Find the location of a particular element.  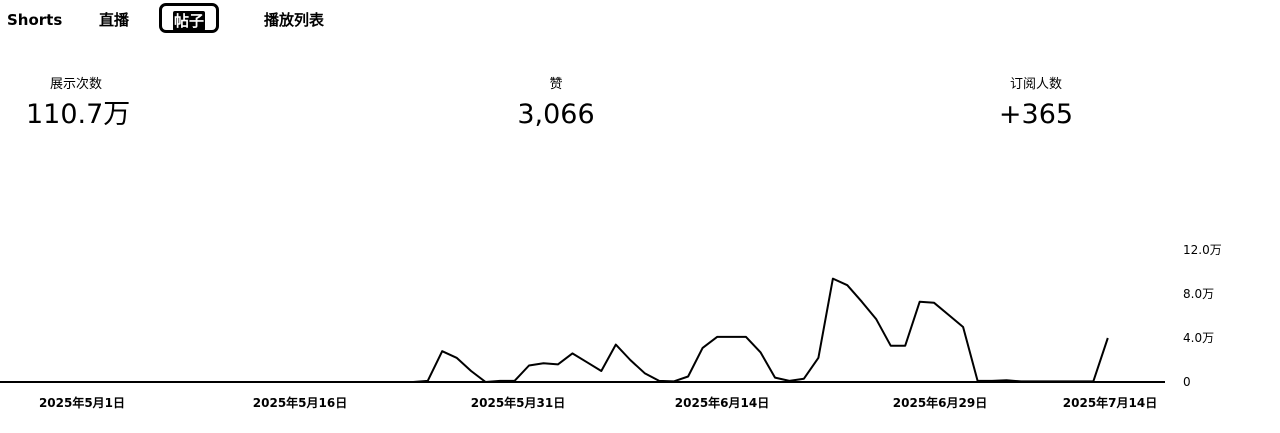

tab-shorts: Shorts is located at coordinates (35, 20).